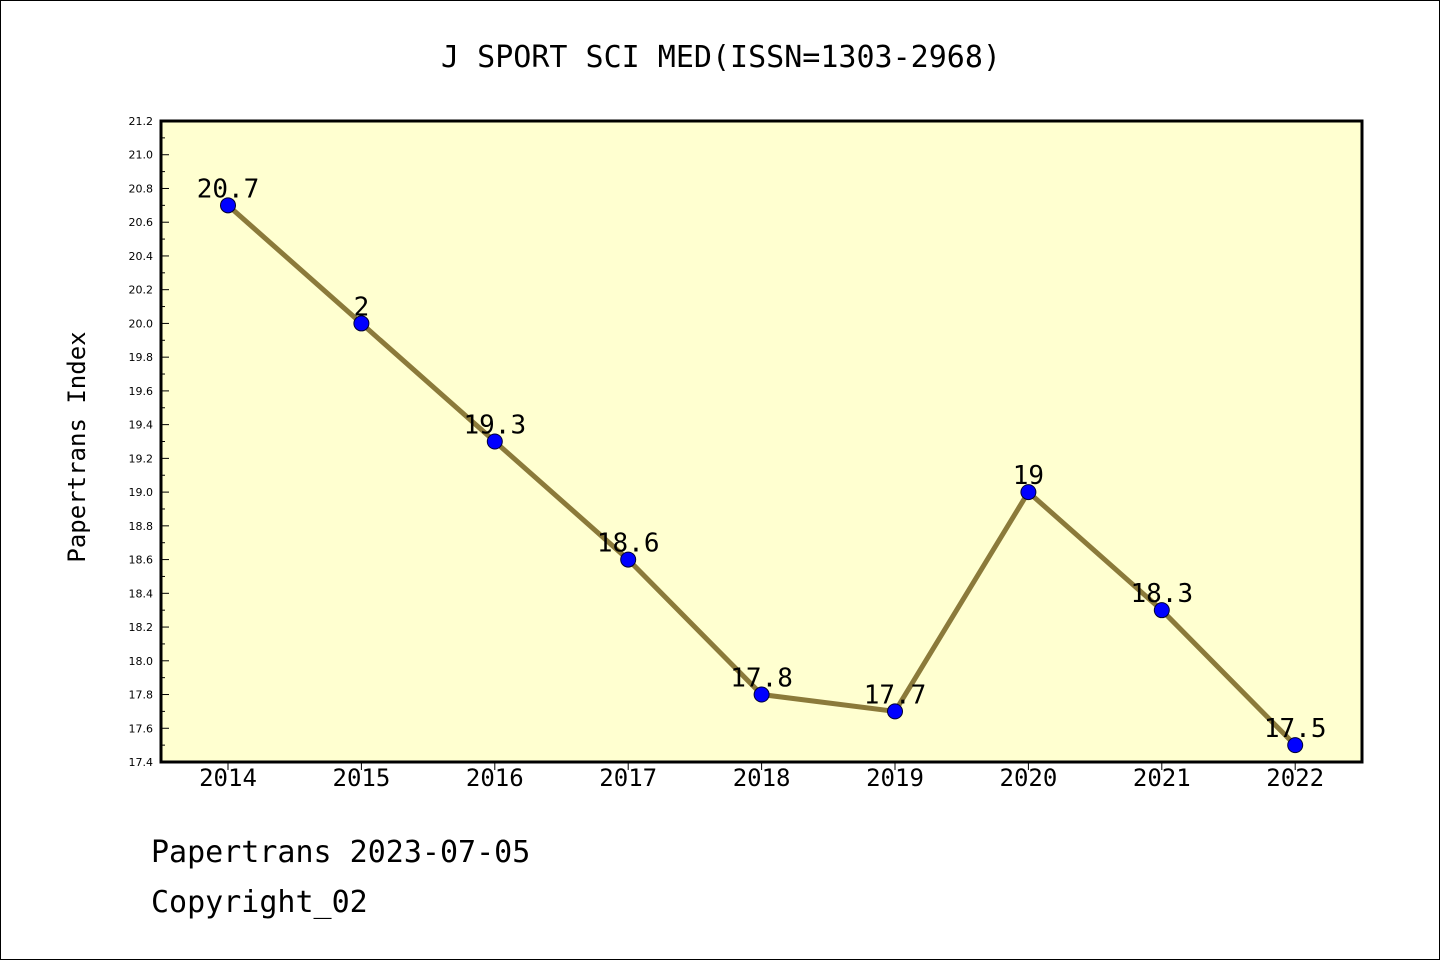 The height and width of the screenshot is (961, 1440). I want to click on data-label: 18.3, so click(1161, 594).